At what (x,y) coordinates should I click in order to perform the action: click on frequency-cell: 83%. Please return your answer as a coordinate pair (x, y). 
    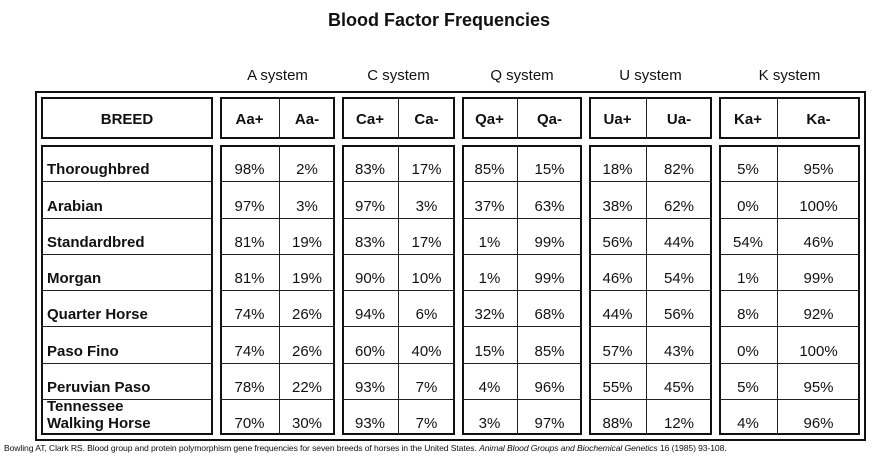
    Looking at the image, I should click on (370, 170).